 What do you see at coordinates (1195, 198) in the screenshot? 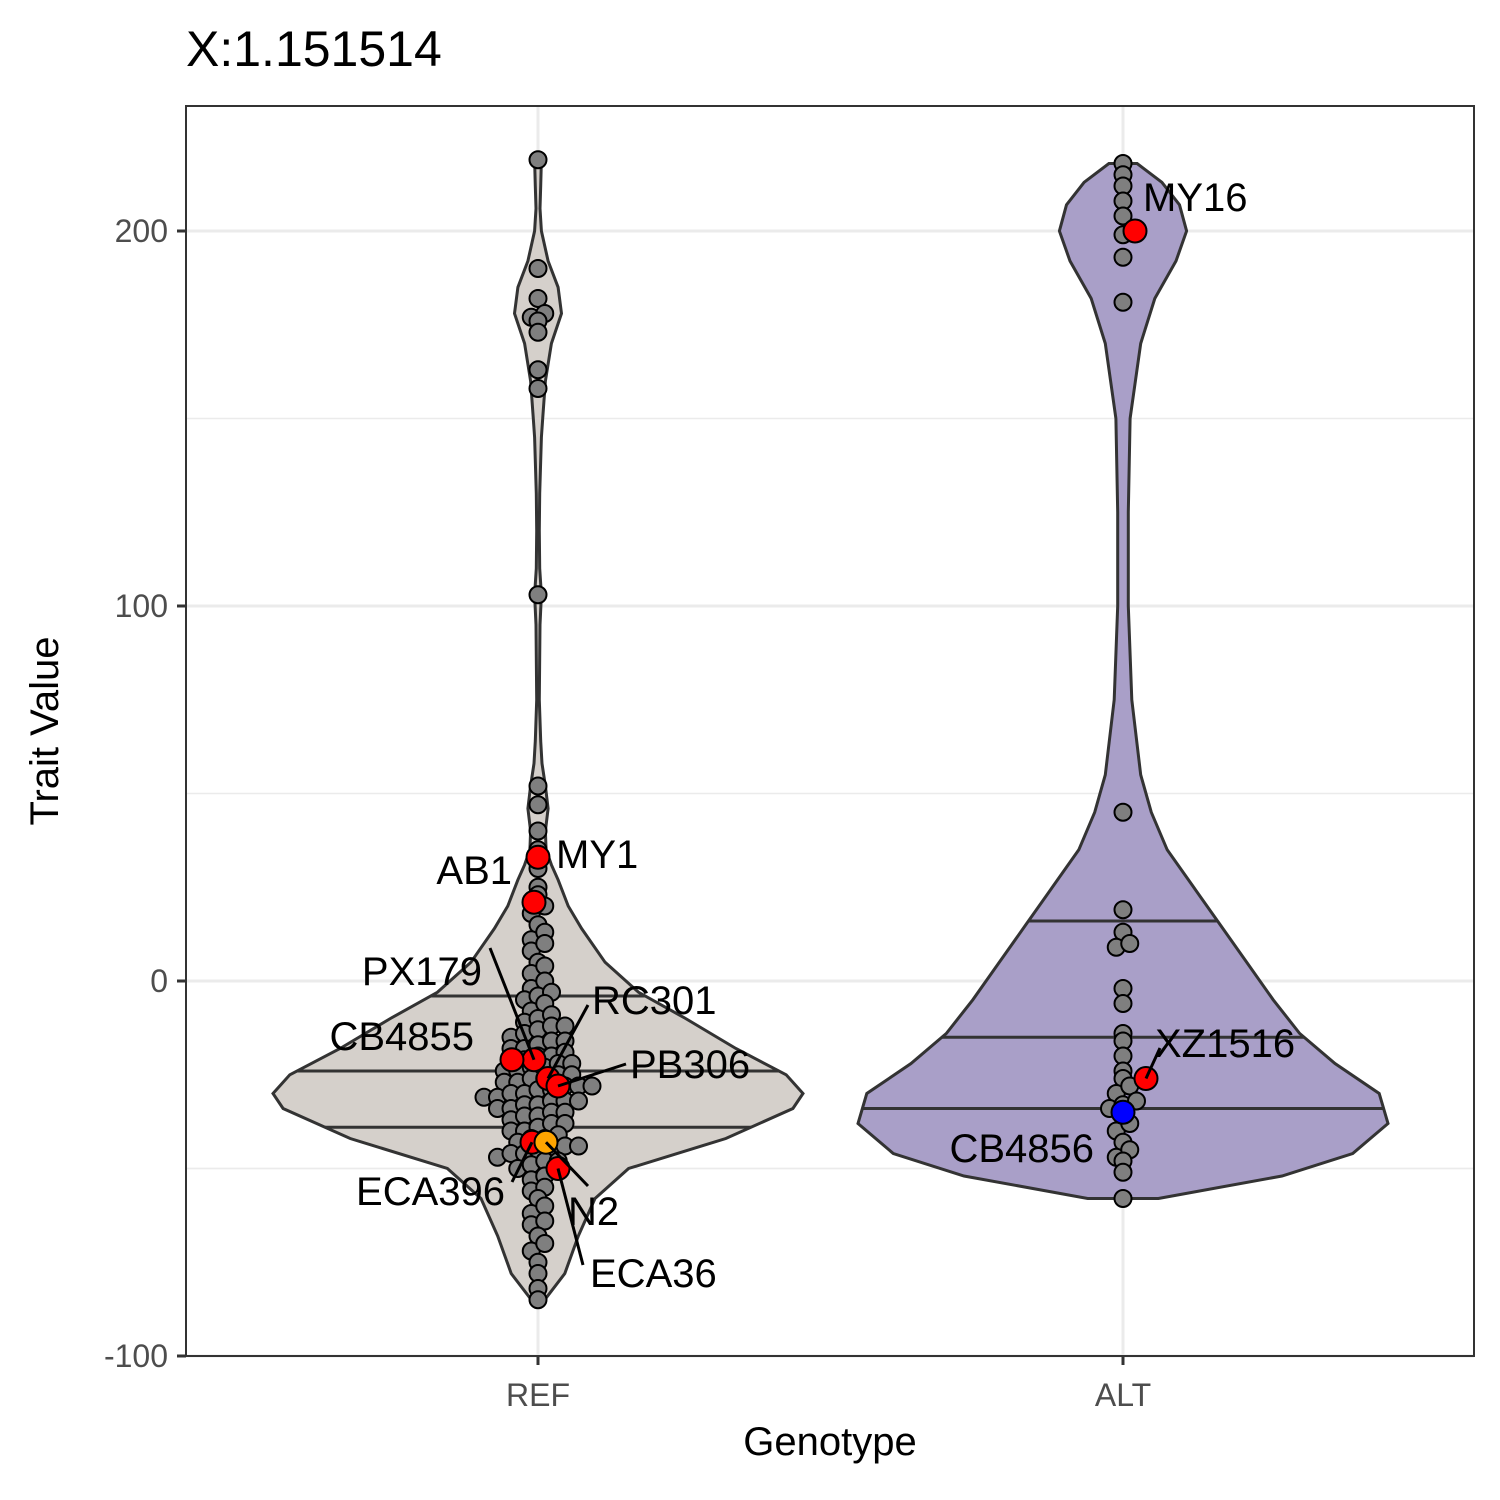
I see `point-label: MY16` at bounding box center [1195, 198].